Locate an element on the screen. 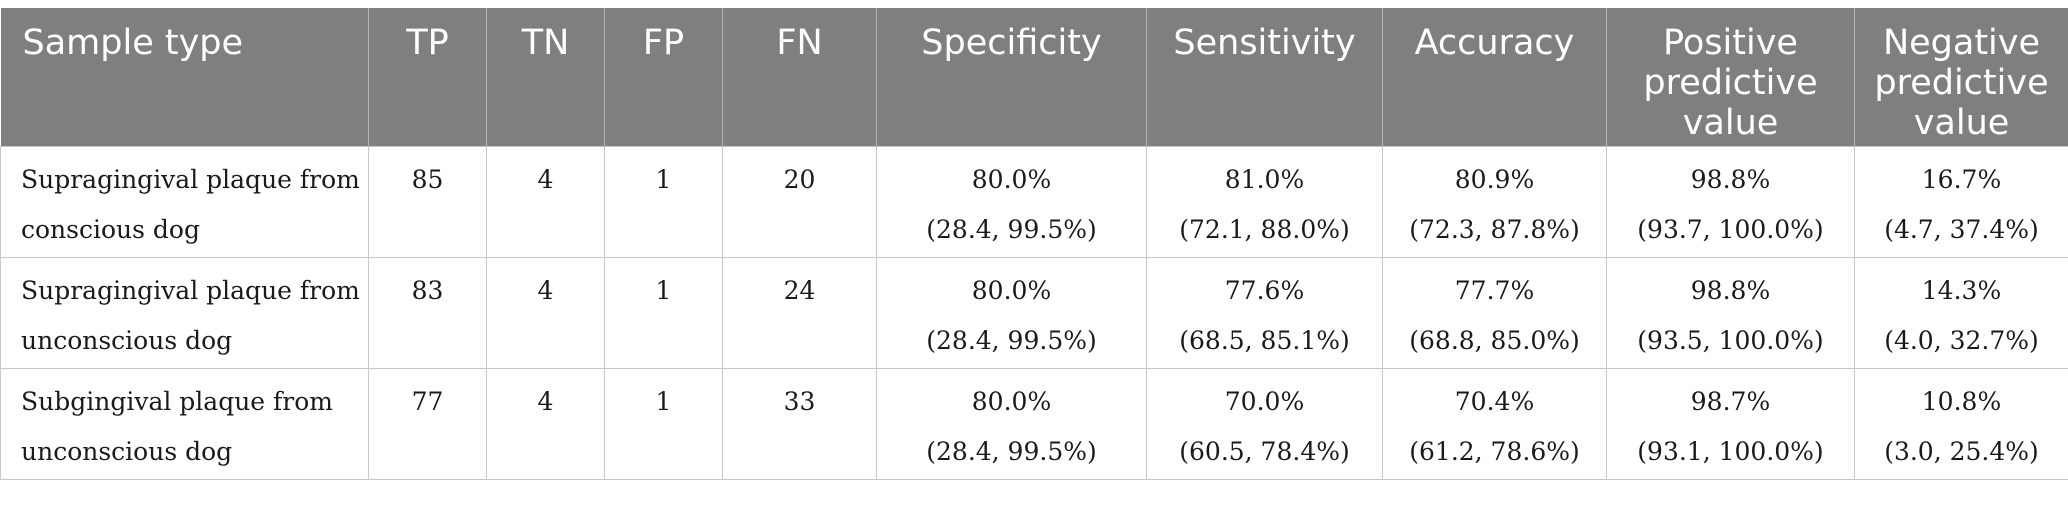 Image resolution: width=2068 pixels, height=513 pixels. header-tp: TP is located at coordinates (427, 77).